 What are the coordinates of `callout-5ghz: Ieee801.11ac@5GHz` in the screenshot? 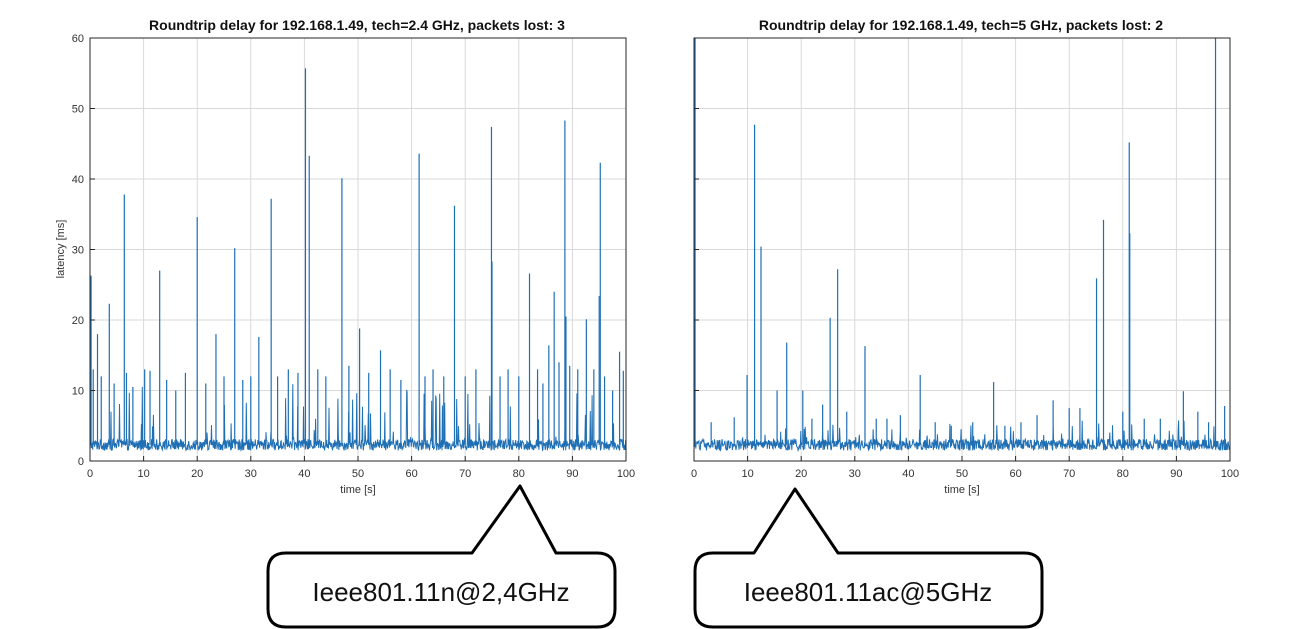 It's located at (868, 558).